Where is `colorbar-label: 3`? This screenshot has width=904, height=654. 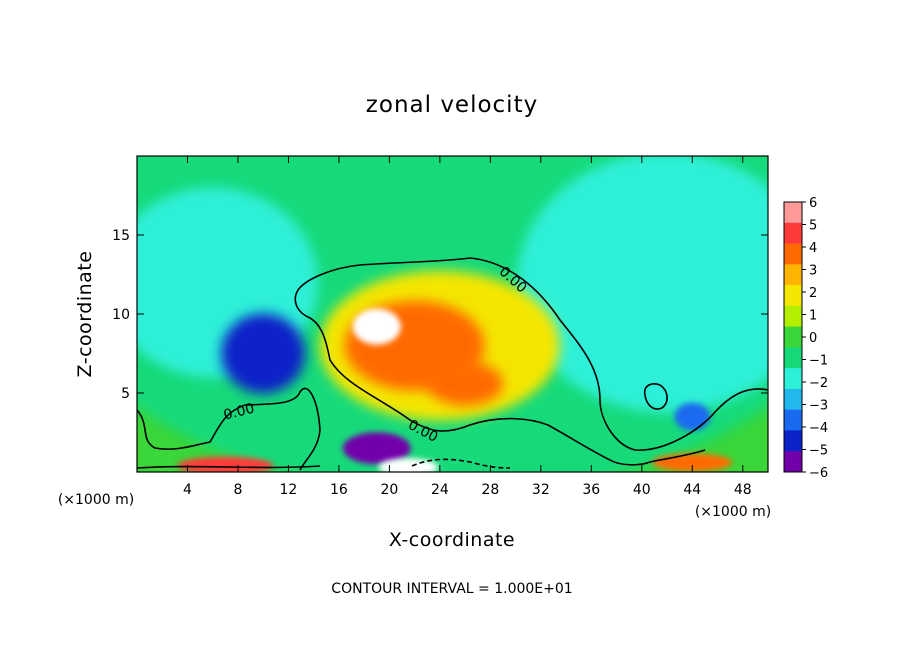 colorbar-label: 3 is located at coordinates (813, 271).